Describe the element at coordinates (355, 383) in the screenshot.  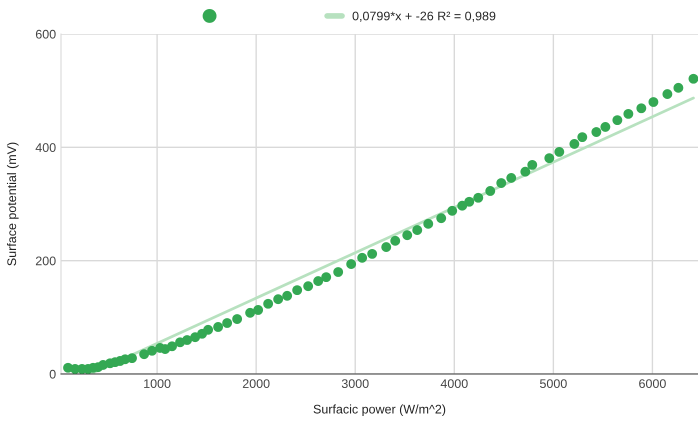
I see `x-tick-label: 3000` at that location.